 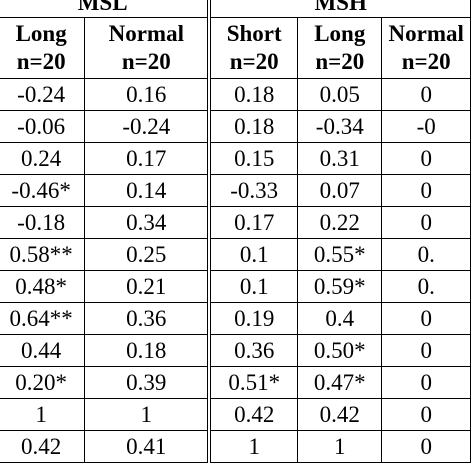 What do you see at coordinates (340, 158) in the screenshot?
I see `table-cell: 0.31` at bounding box center [340, 158].